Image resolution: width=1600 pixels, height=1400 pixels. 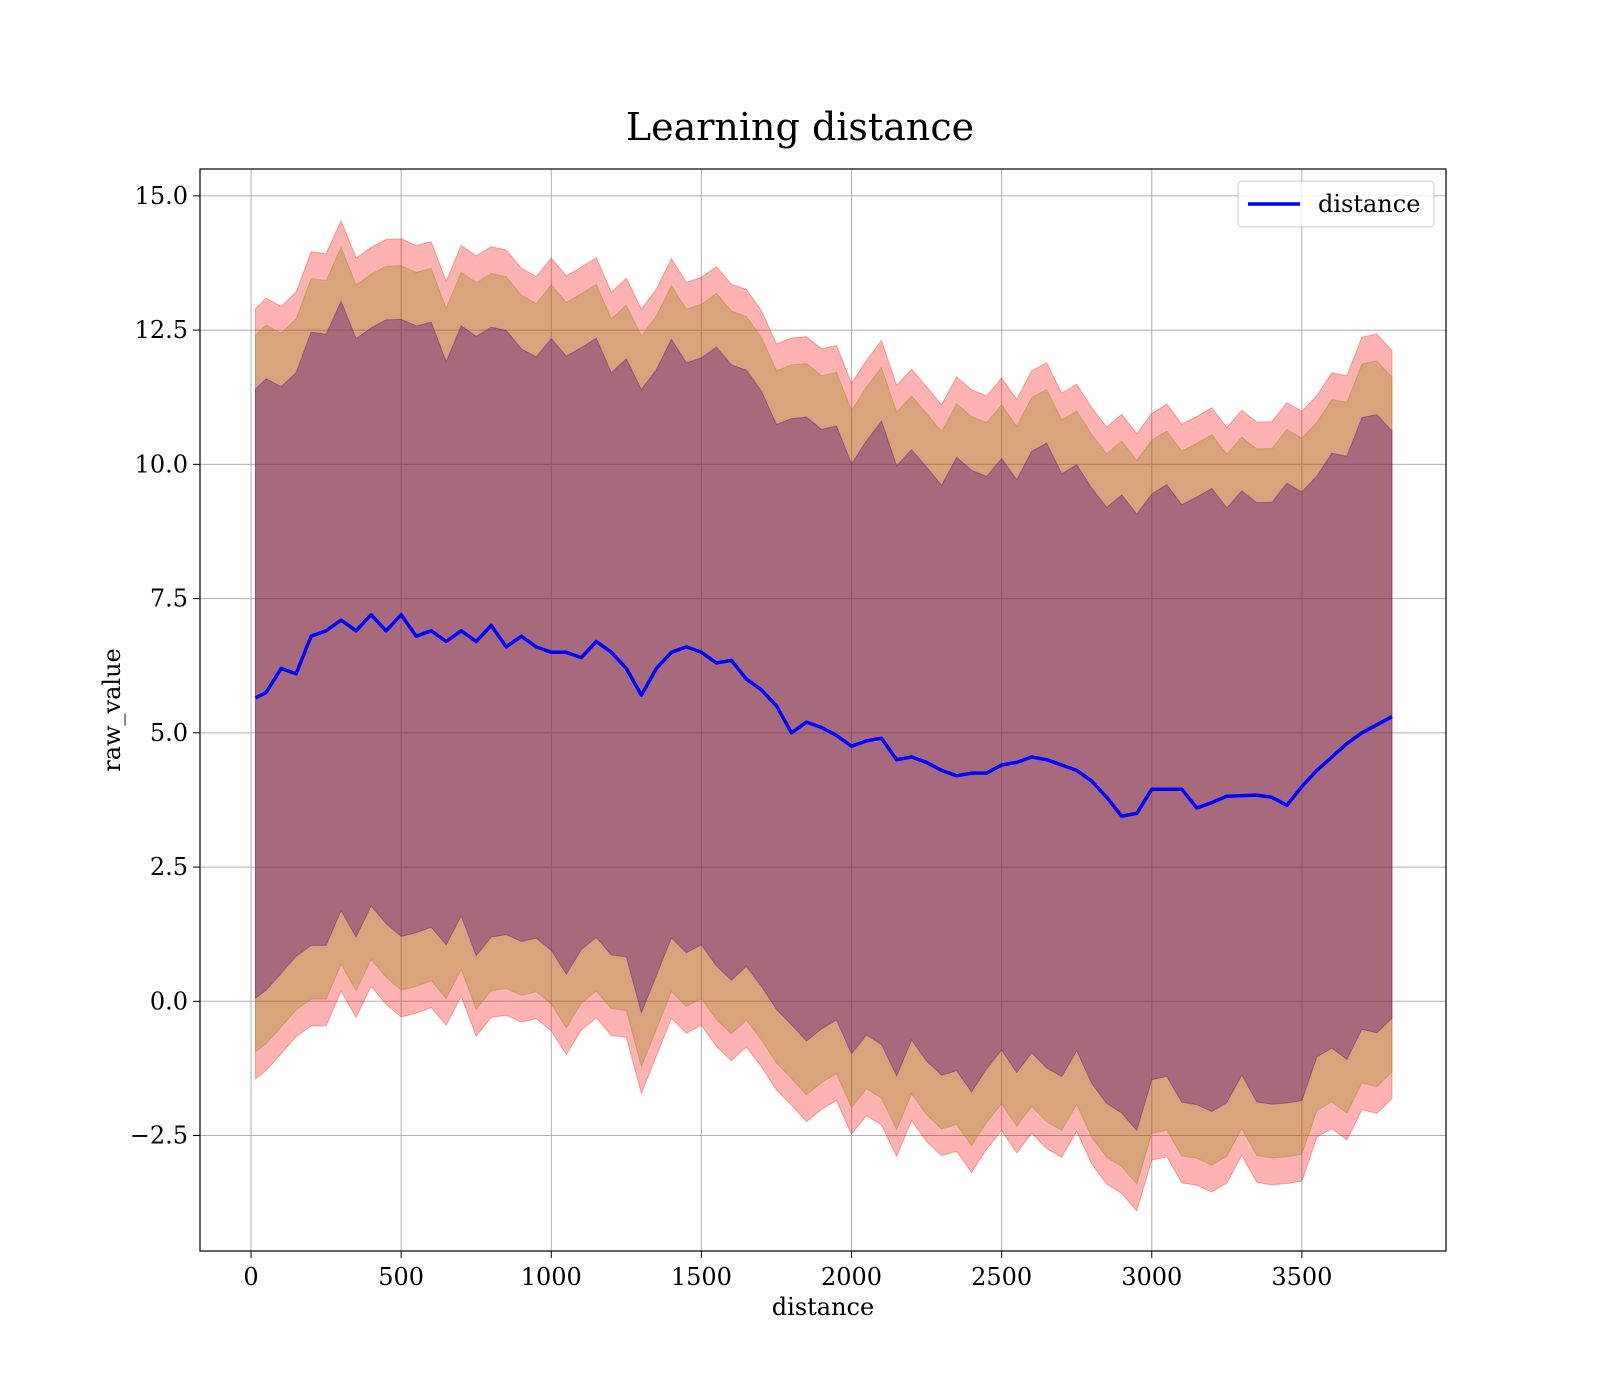 What do you see at coordinates (787, 1271) in the screenshot?
I see `x-axis: 0 500 1000 1500 2000 2500 3000 3500` at bounding box center [787, 1271].